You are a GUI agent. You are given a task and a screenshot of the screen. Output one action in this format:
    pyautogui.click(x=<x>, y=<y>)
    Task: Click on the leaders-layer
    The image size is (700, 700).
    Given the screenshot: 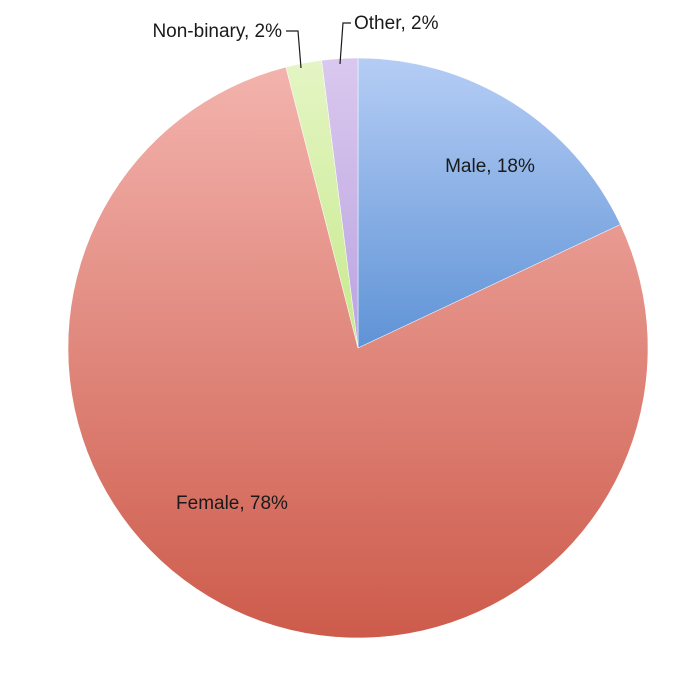 What is the action you would take?
    pyautogui.click(x=318, y=45)
    